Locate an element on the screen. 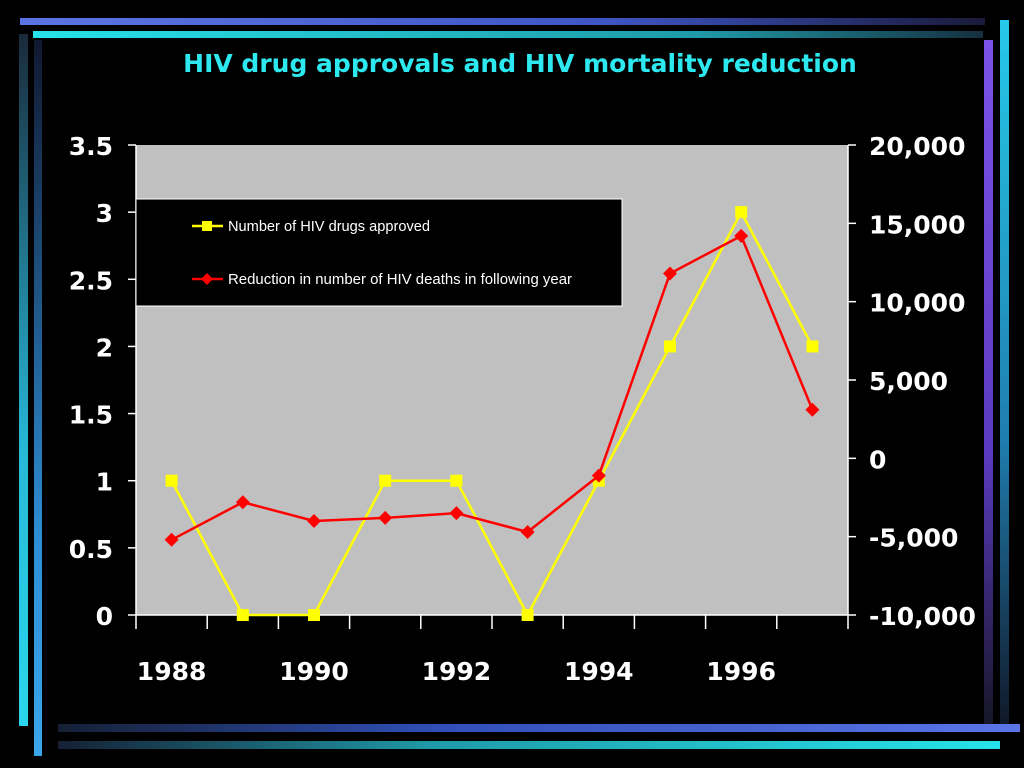  left-axis-tick-label: 0 is located at coordinates (104, 616).